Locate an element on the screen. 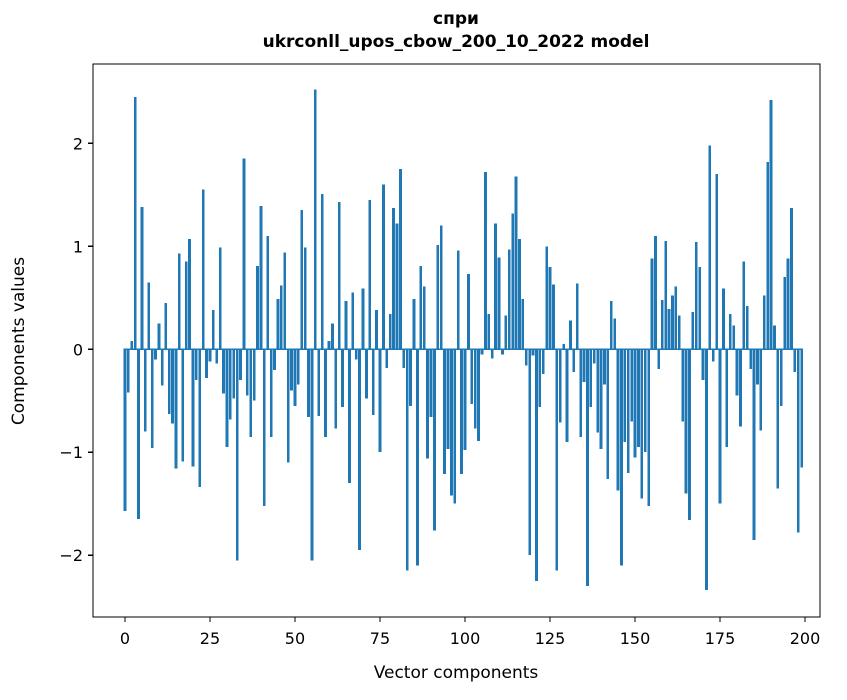 The height and width of the screenshot is (700, 847). x-tick-label: 75 is located at coordinates (380, 638).